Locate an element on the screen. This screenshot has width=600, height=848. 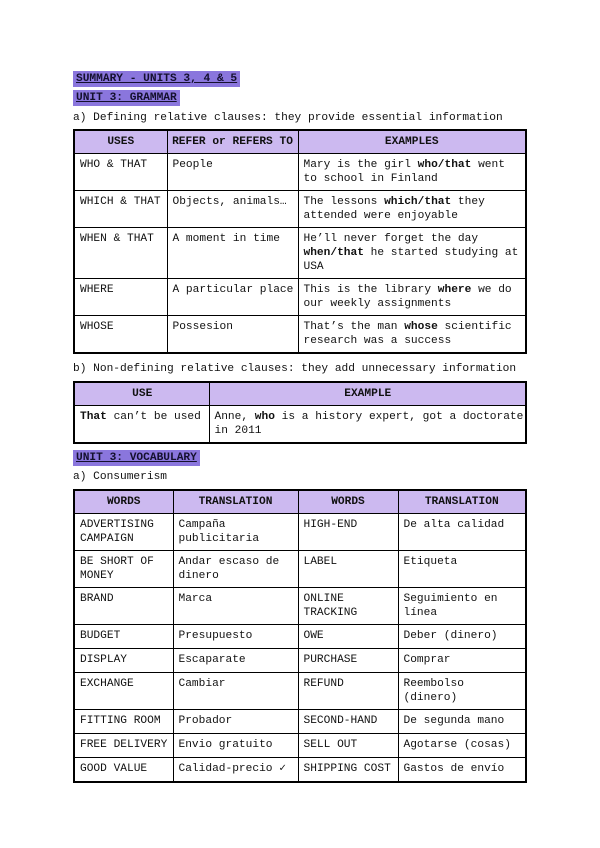
table-cell: GOOD VALUE is located at coordinates (123, 769).